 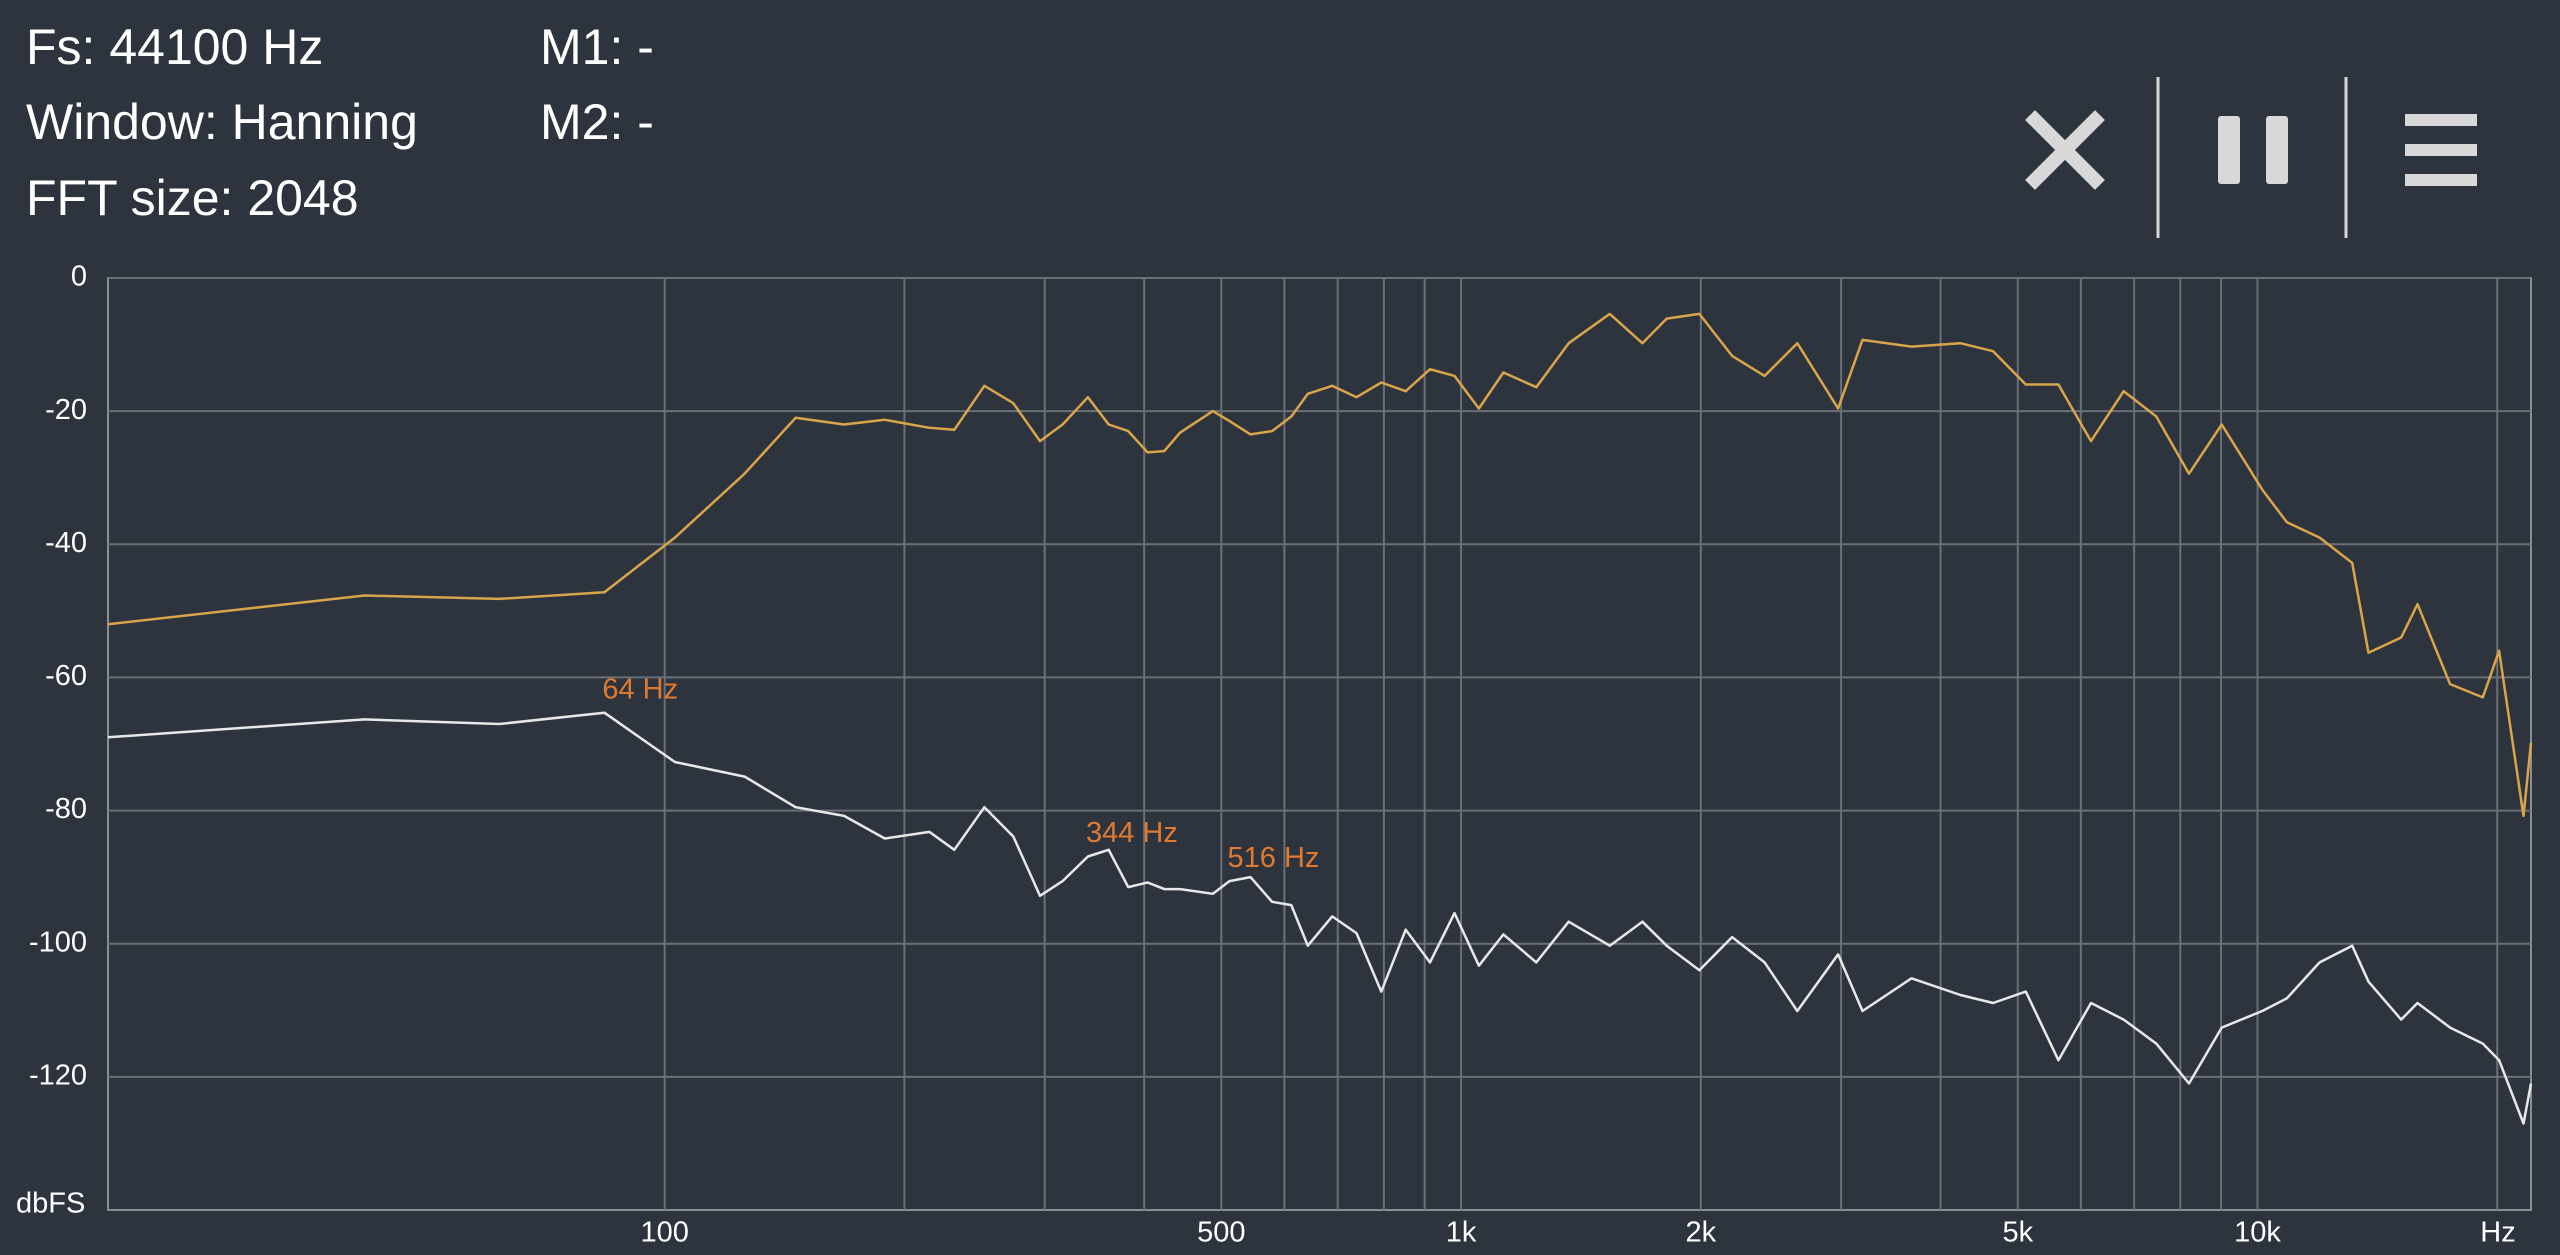 I want to click on marker-1: M1: -, so click(x=597, y=47).